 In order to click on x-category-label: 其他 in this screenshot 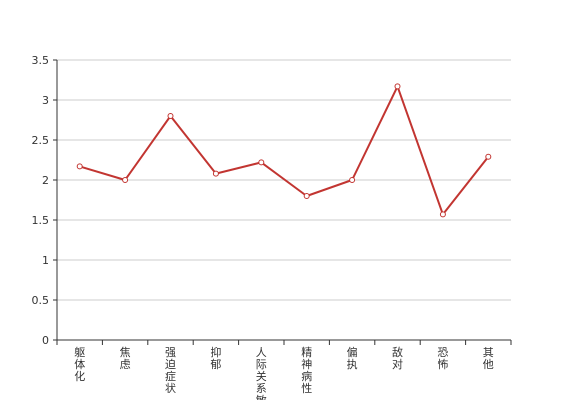, I will do `click(488, 358)`.